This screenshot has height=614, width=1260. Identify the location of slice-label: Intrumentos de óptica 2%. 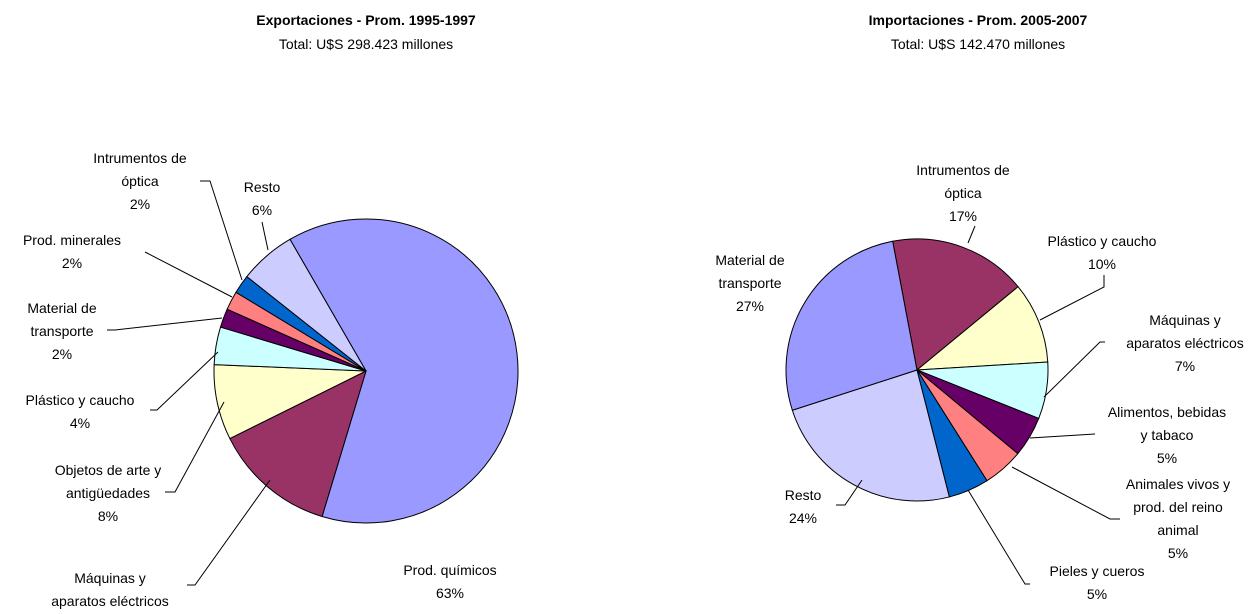
(140, 181).